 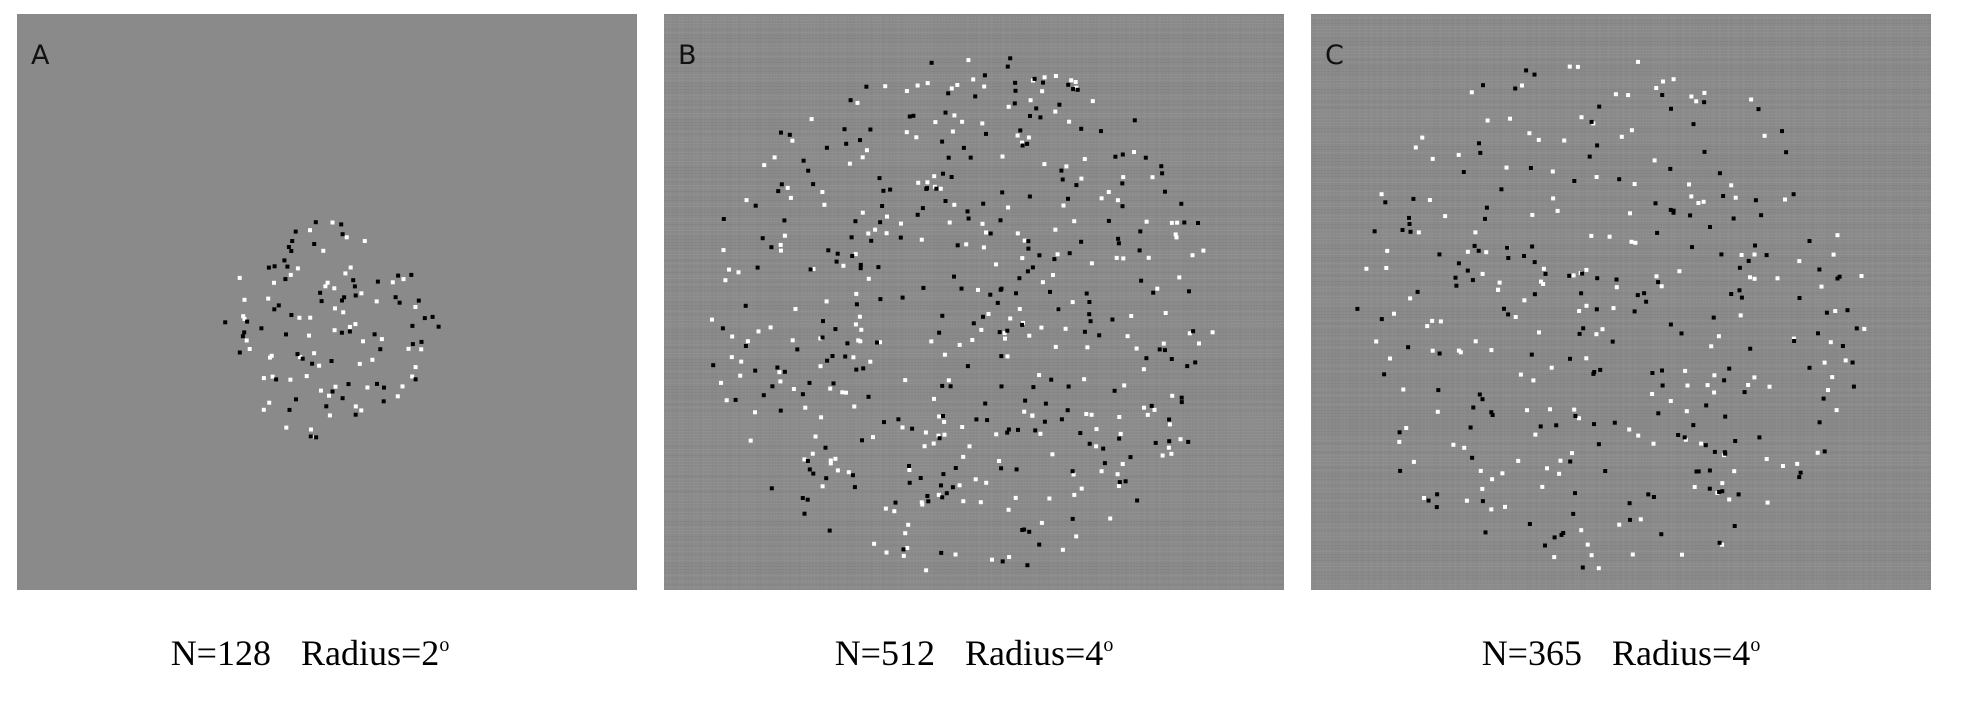 I want to click on caption-b-n: N=512, so click(x=884, y=653).